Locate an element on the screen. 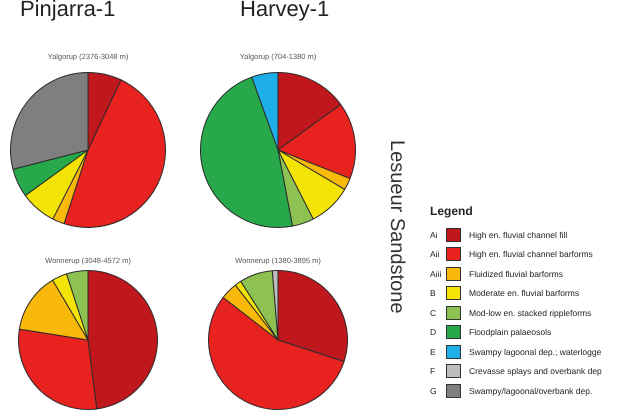 This screenshot has height=412, width=624. text: Ai is located at coordinates (434, 235).